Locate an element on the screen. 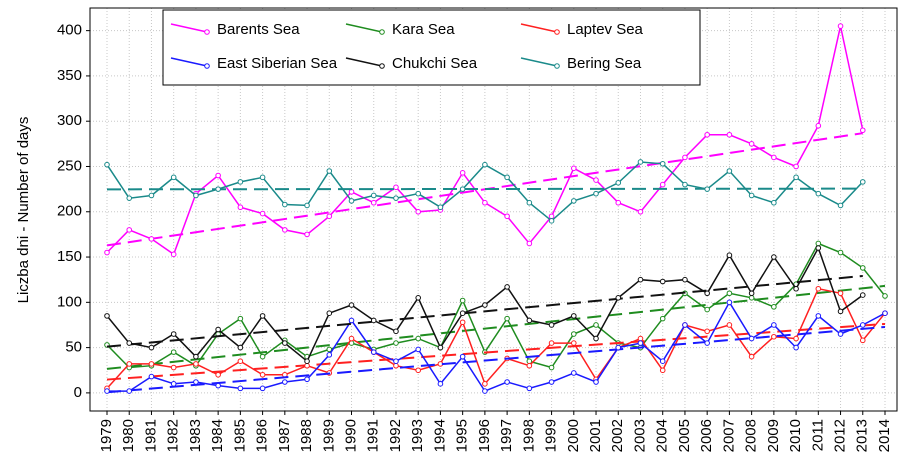 The image size is (899, 467). y-tick-label: 0 is located at coordinates (78, 392).